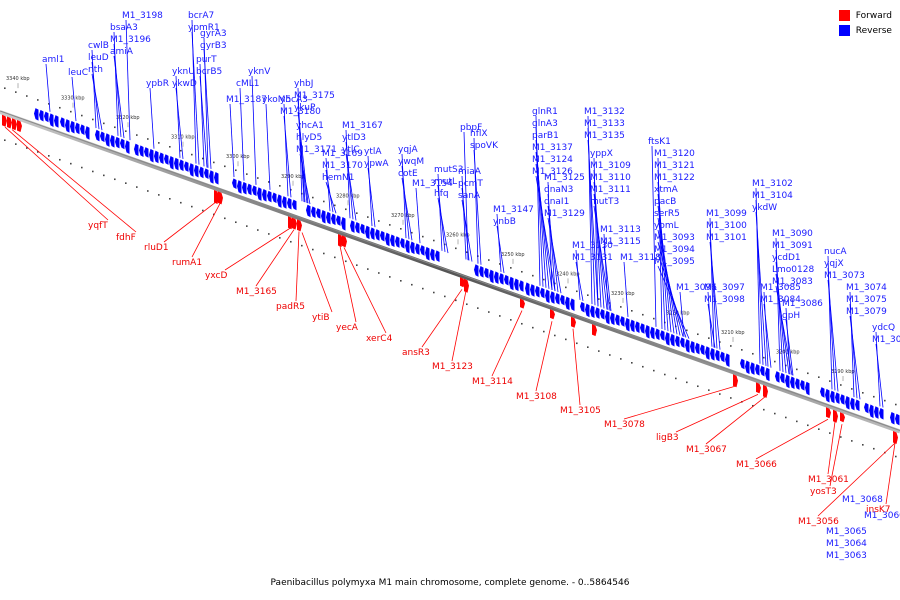 The image size is (900, 600). What do you see at coordinates (184, 84) in the screenshot?
I see `reverse-gene-label: ykwD` at bounding box center [184, 84].